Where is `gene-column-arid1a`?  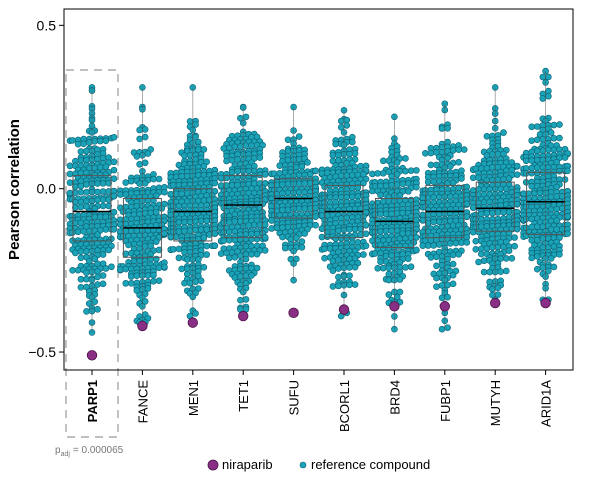
gene-column-arid1a is located at coordinates (545, 185).